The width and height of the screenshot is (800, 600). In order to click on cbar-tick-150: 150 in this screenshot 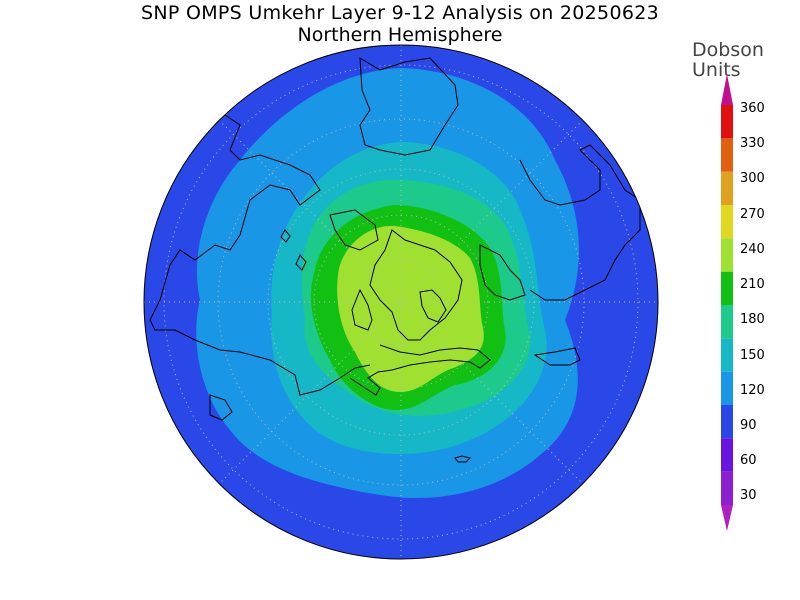, I will do `click(752, 355)`.